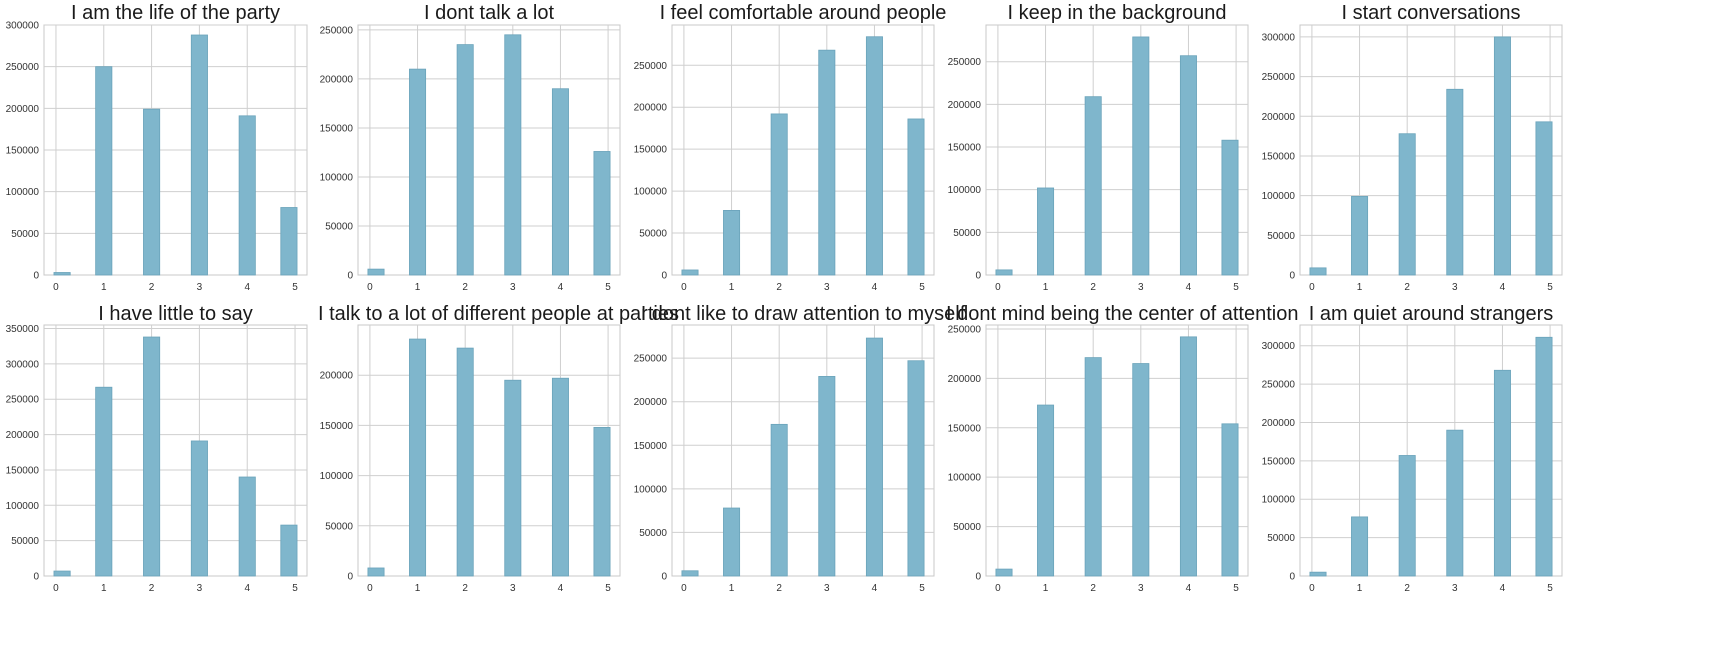 This screenshot has height=658, width=1729. I want to click on chart-title: I dont talk a lot, so click(489, 13).